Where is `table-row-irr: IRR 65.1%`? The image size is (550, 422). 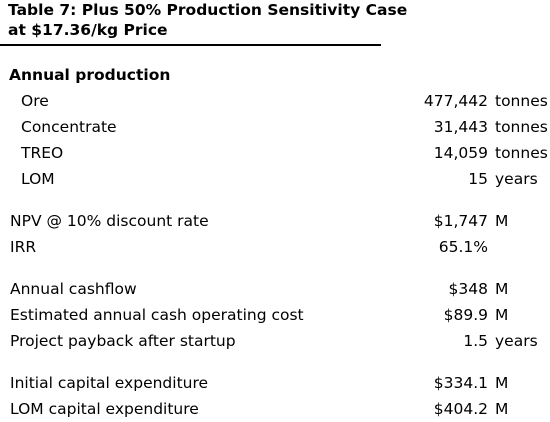
table-row-irr: IRR 65.1% is located at coordinates (275, 247).